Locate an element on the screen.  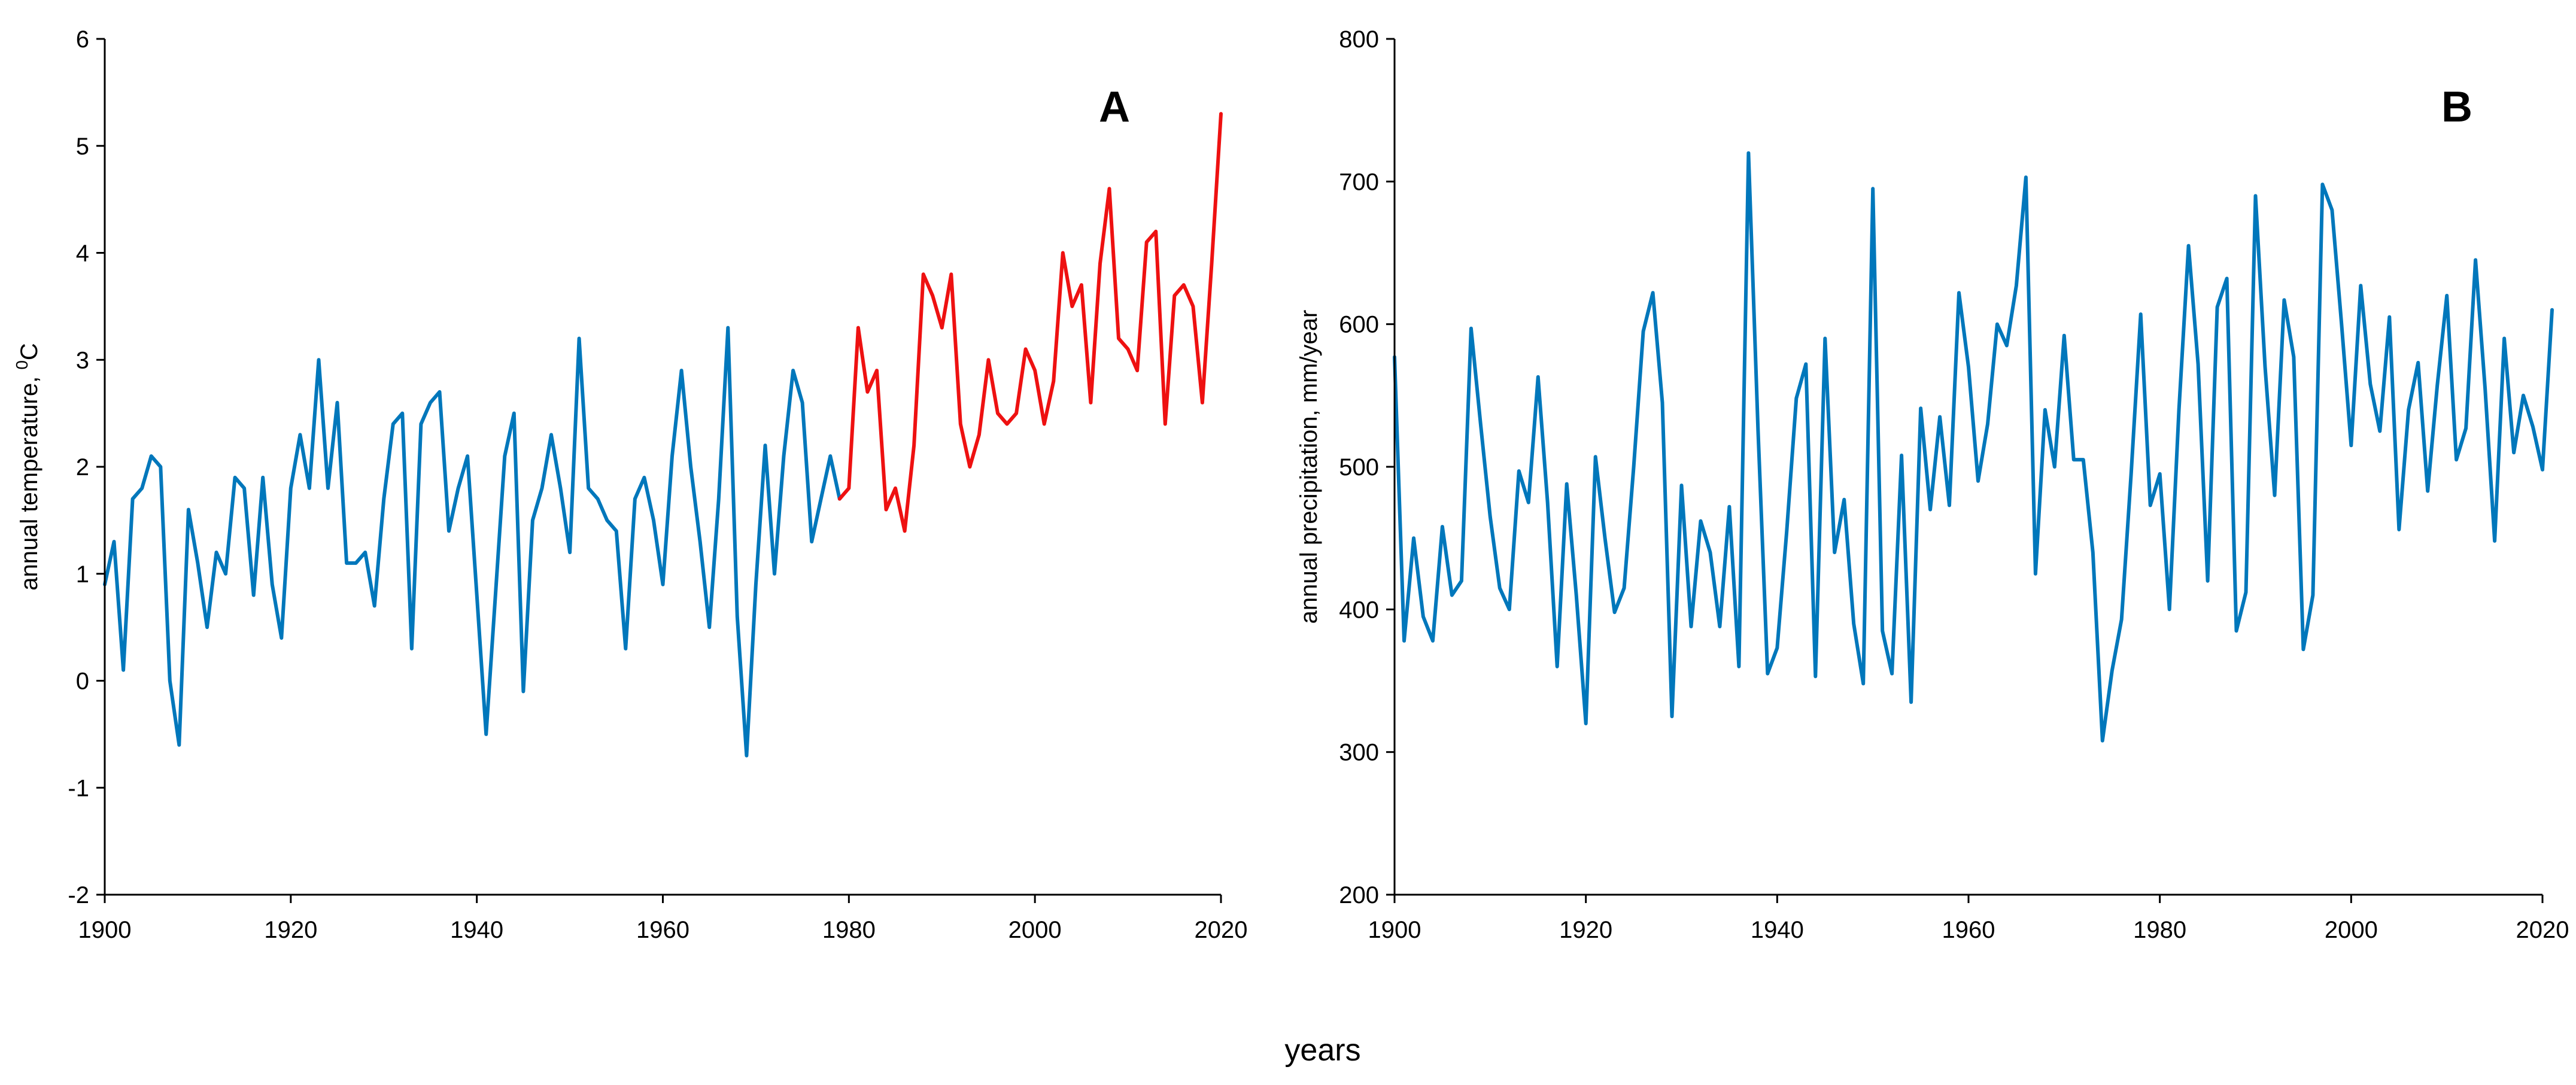
chart-b-y-tick-label: 300 is located at coordinates (1359, 753).